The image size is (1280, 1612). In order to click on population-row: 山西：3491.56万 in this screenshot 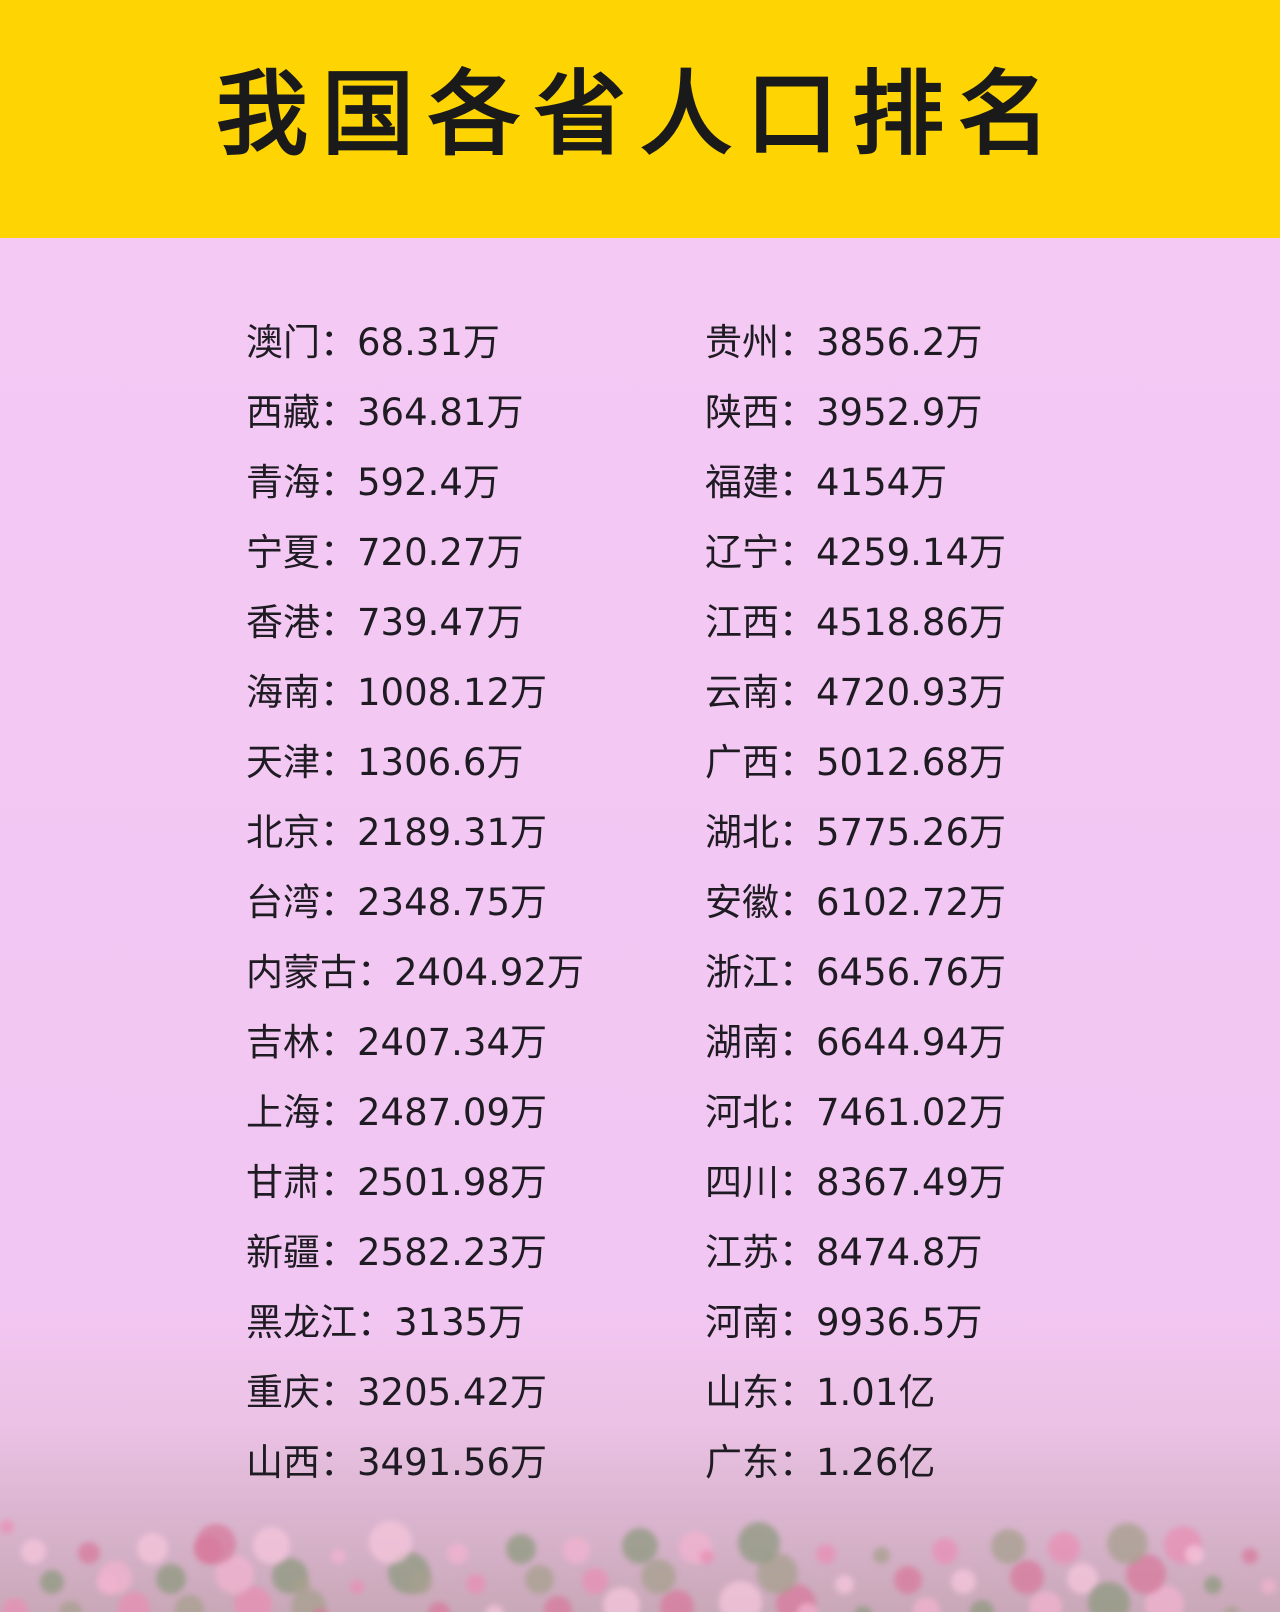, I will do `click(415, 1473)`.